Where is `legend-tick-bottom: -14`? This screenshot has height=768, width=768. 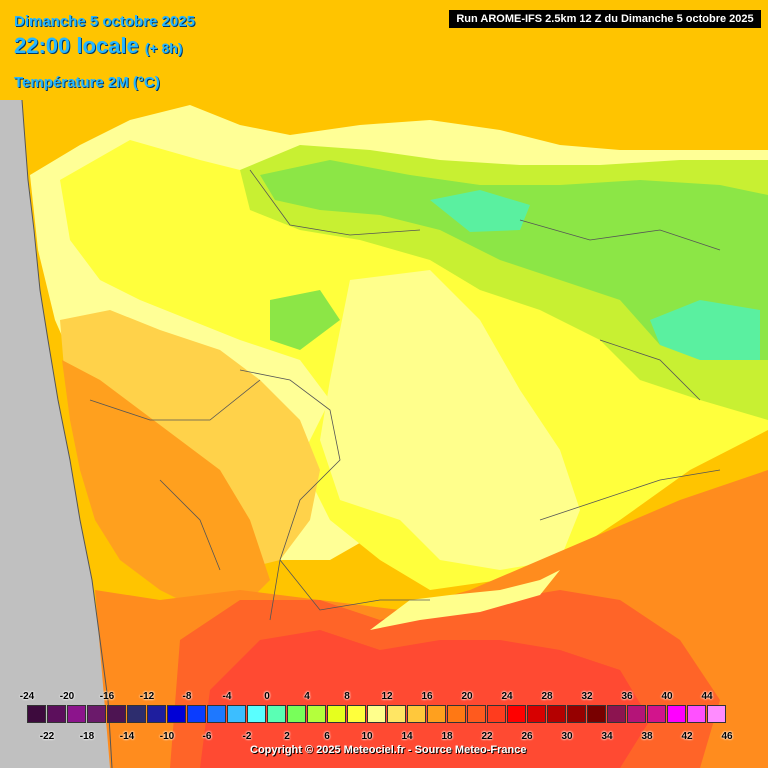
legend-tick-bottom: -14 is located at coordinates (127, 736).